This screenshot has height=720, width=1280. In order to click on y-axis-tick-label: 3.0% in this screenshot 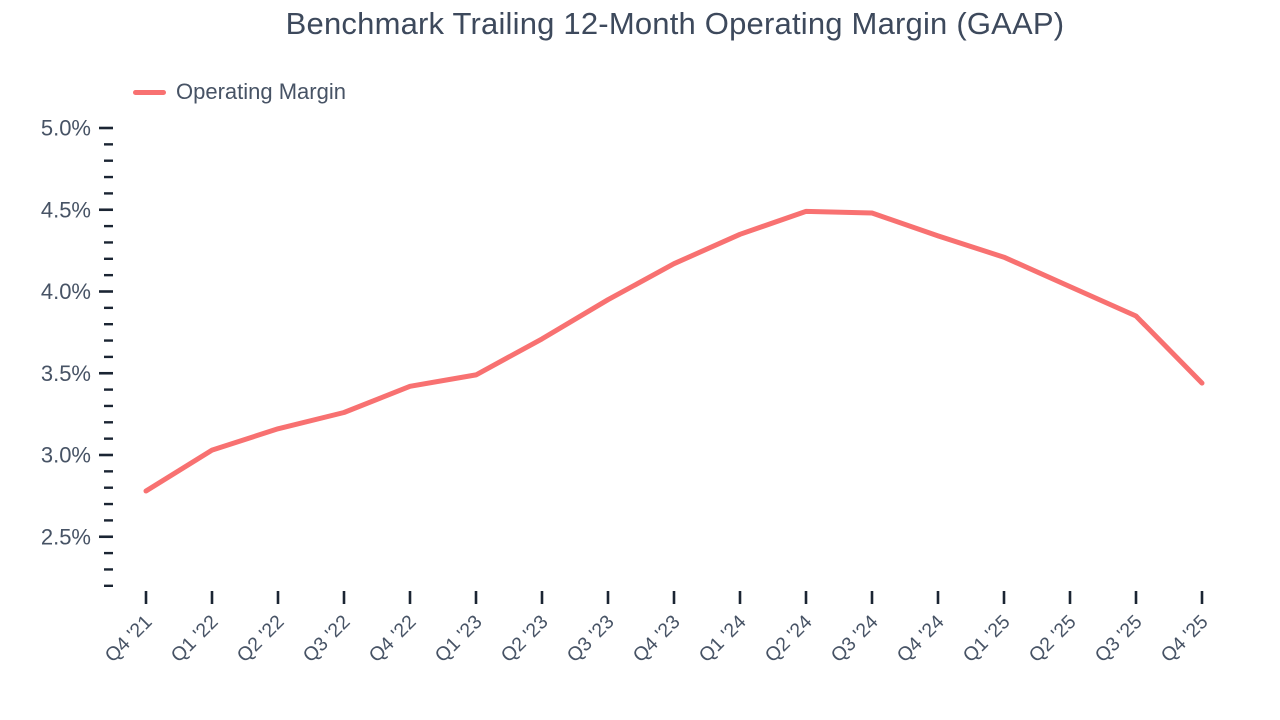, I will do `click(66, 455)`.